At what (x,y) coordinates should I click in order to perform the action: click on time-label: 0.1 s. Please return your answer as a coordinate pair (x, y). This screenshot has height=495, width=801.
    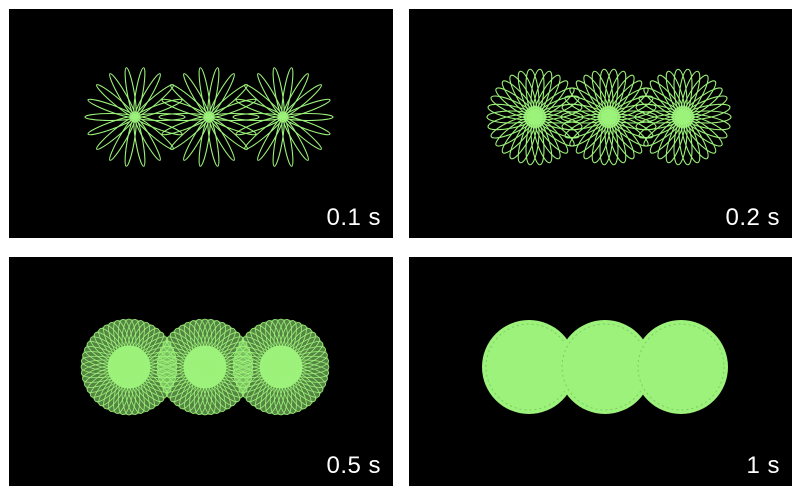
    Looking at the image, I should click on (353, 217).